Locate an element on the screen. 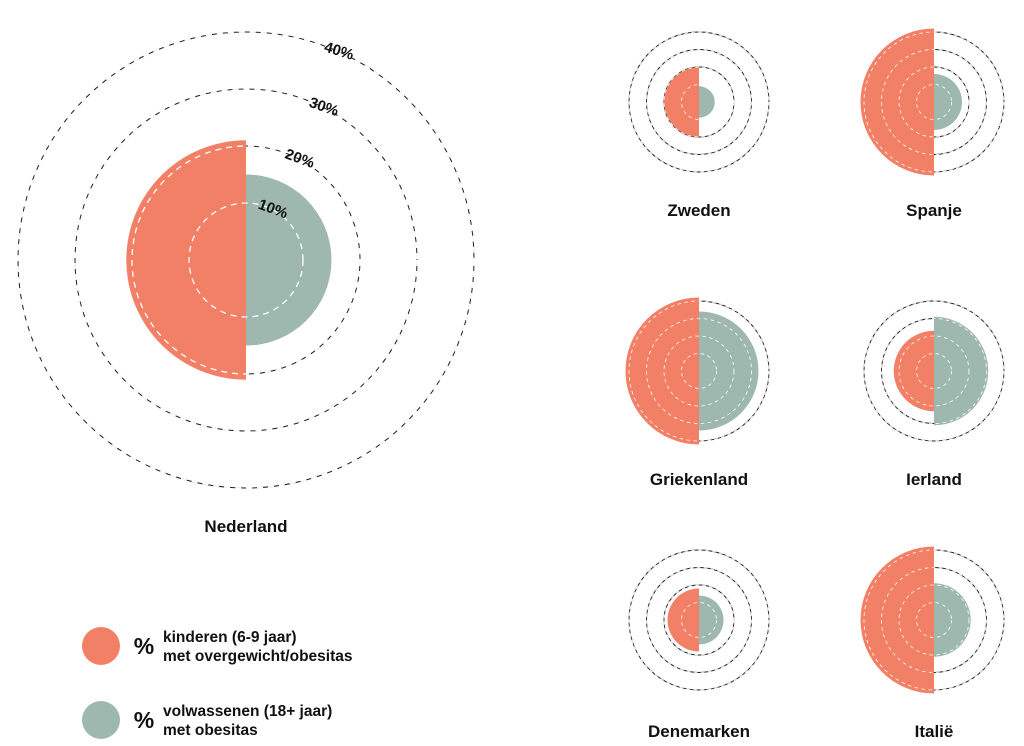  ring-label-40-percent: 40% is located at coordinates (339, 51).